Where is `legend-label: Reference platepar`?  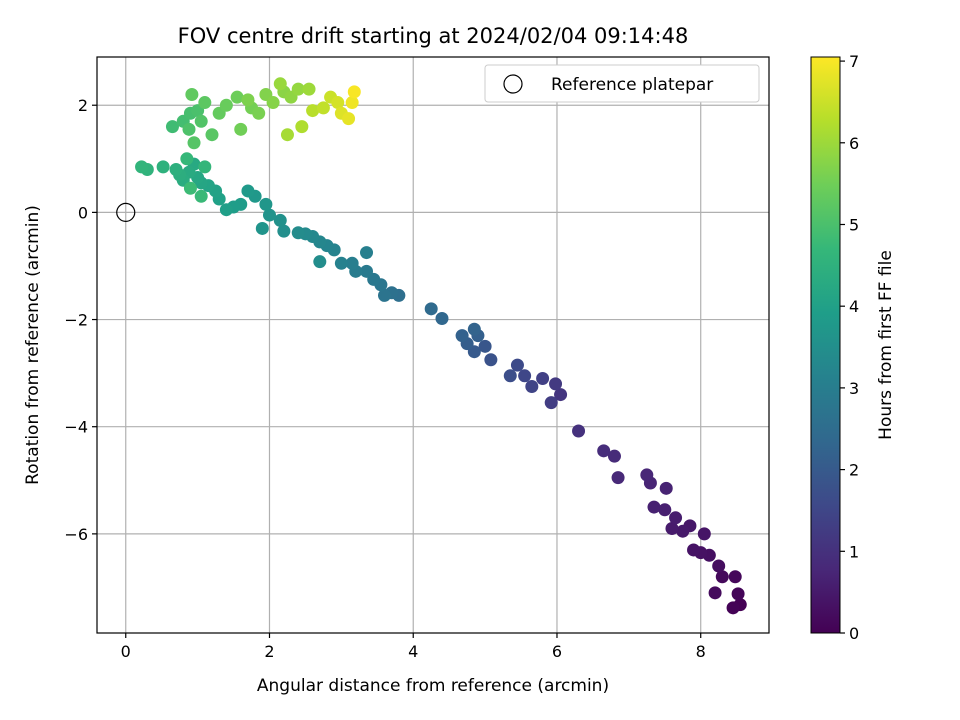 legend-label: Reference platepar is located at coordinates (632, 85).